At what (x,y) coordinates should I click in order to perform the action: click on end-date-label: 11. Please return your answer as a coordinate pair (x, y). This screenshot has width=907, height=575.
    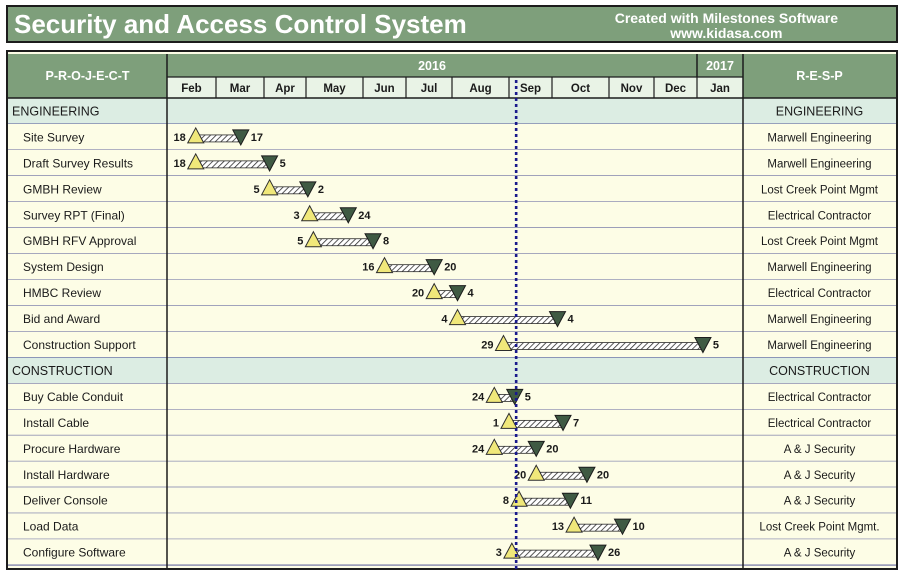
    Looking at the image, I should click on (586, 501).